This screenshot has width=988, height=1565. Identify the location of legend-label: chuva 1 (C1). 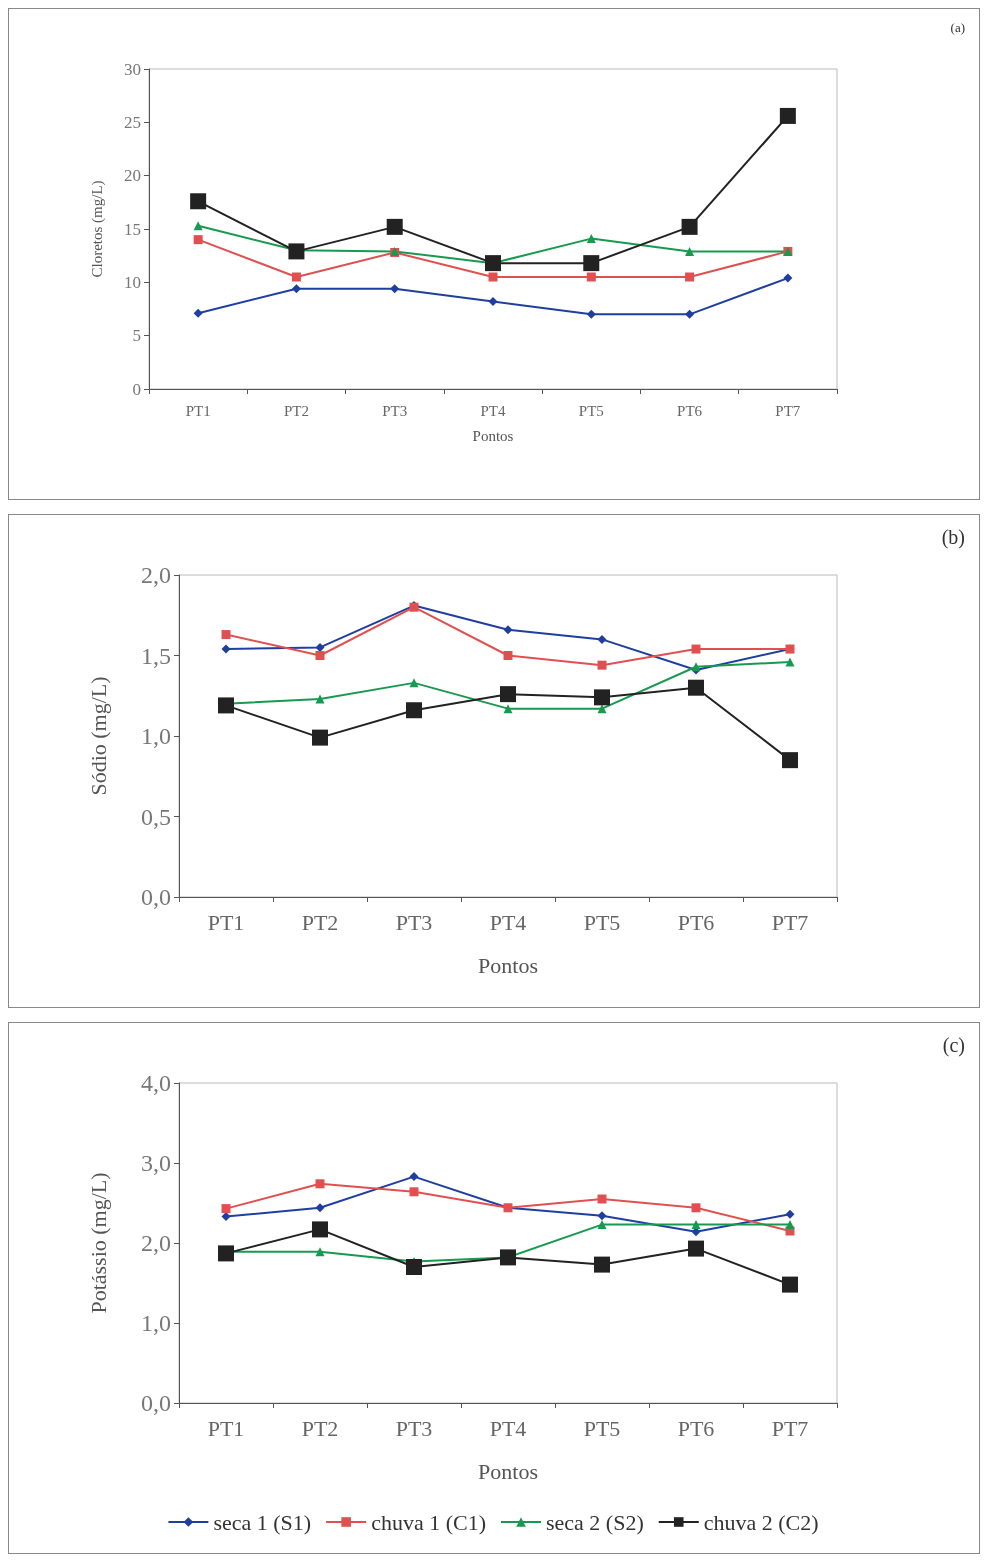
(428, 1522).